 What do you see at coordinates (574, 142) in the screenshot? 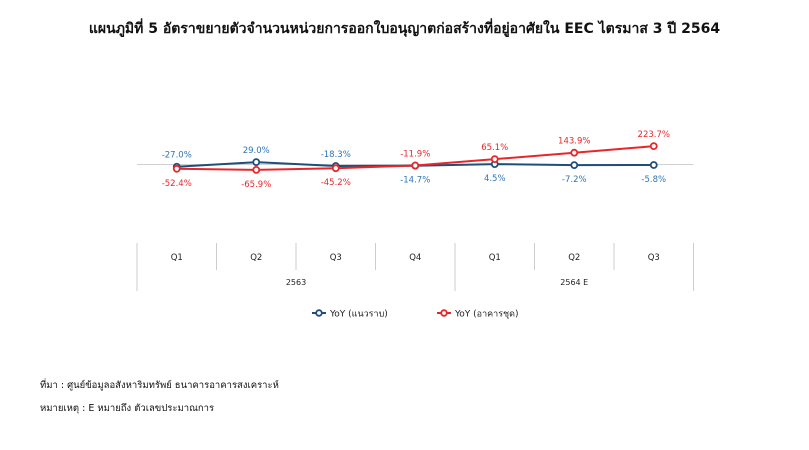
I see `data-label: 143.9%` at bounding box center [574, 142].